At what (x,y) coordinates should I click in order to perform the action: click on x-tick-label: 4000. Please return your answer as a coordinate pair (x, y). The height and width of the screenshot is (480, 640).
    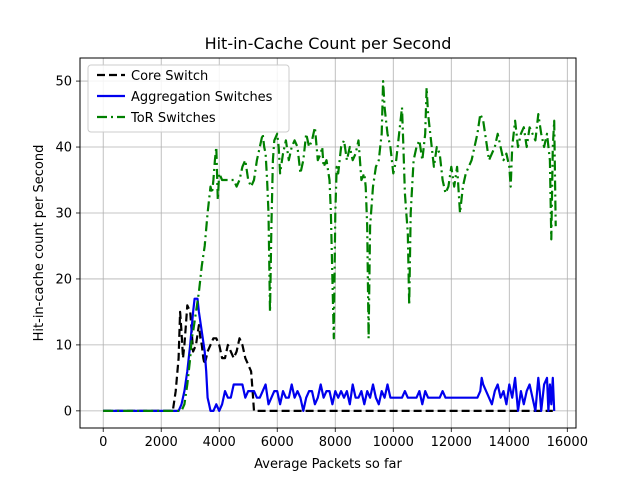
    Looking at the image, I should click on (219, 442).